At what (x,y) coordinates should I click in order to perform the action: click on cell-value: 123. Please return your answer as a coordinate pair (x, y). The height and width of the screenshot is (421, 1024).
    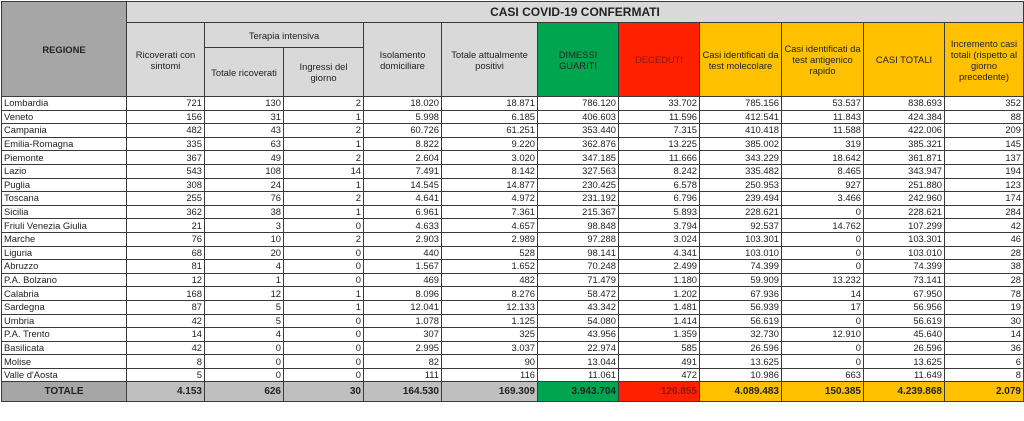
    Looking at the image, I should click on (984, 185).